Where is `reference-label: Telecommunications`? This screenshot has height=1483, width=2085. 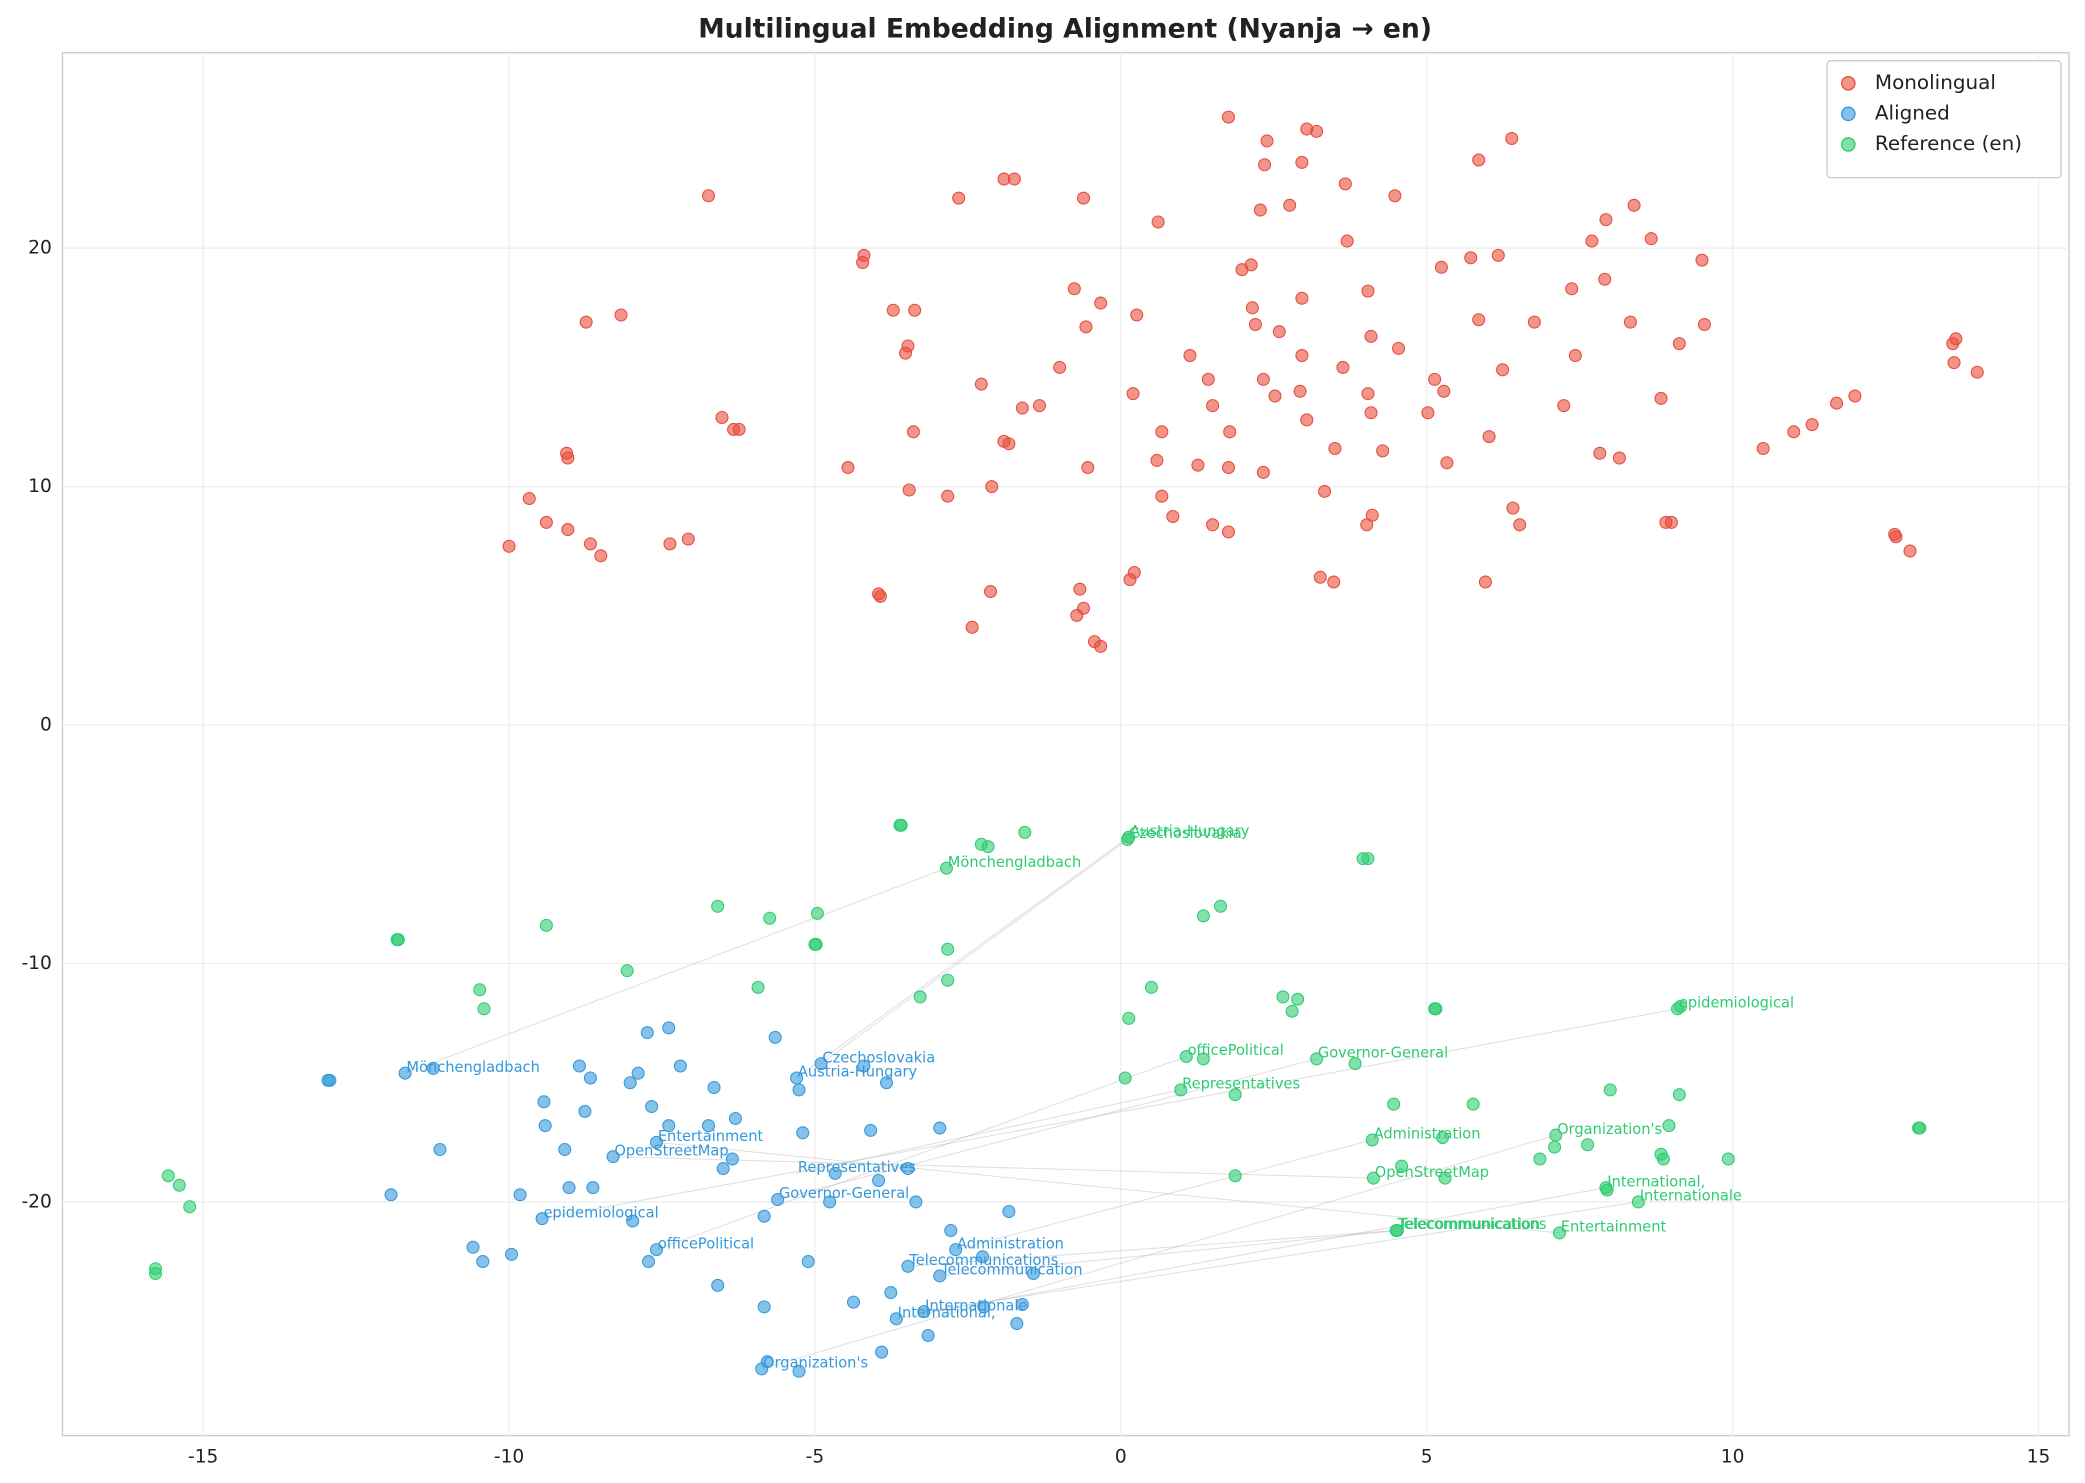 reference-label: Telecommunications is located at coordinates (1471, 1224).